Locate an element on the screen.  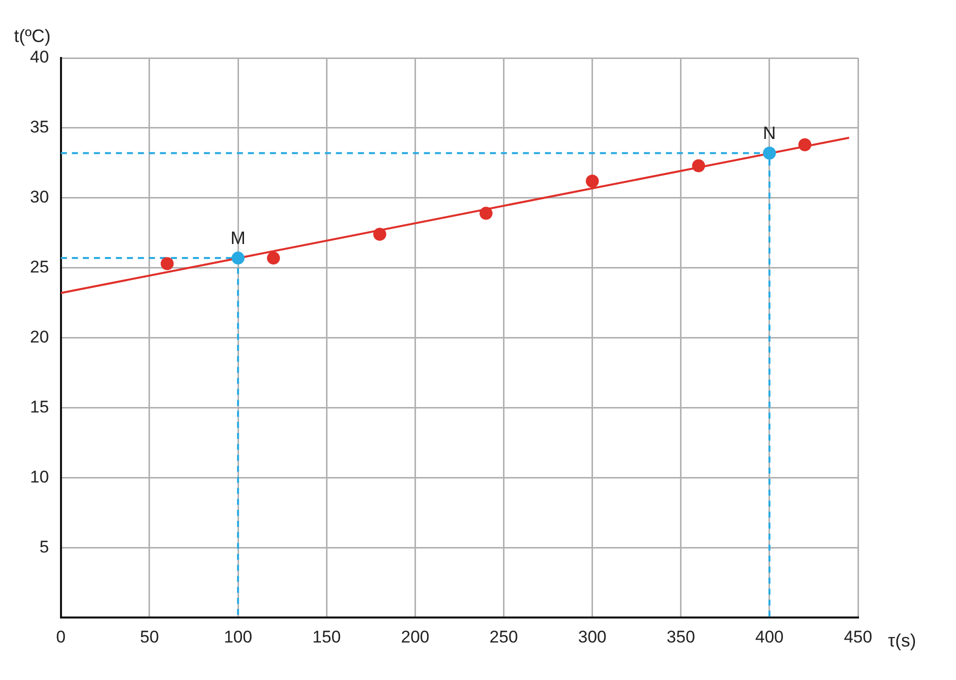
x-tick-label: 50 is located at coordinates (149, 636).